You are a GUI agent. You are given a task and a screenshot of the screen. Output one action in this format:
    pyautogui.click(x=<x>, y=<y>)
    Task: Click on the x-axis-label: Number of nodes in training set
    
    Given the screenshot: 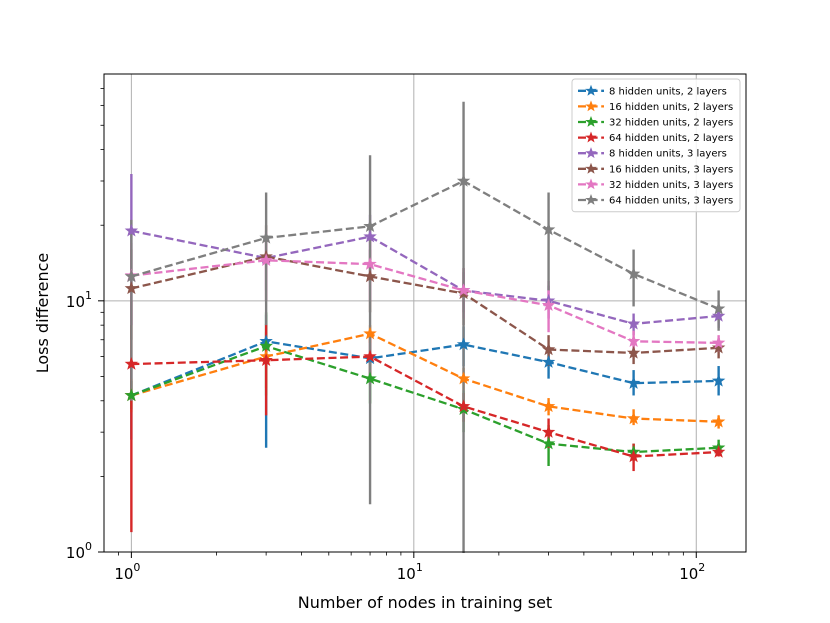 What is the action you would take?
    pyautogui.click(x=425, y=602)
    